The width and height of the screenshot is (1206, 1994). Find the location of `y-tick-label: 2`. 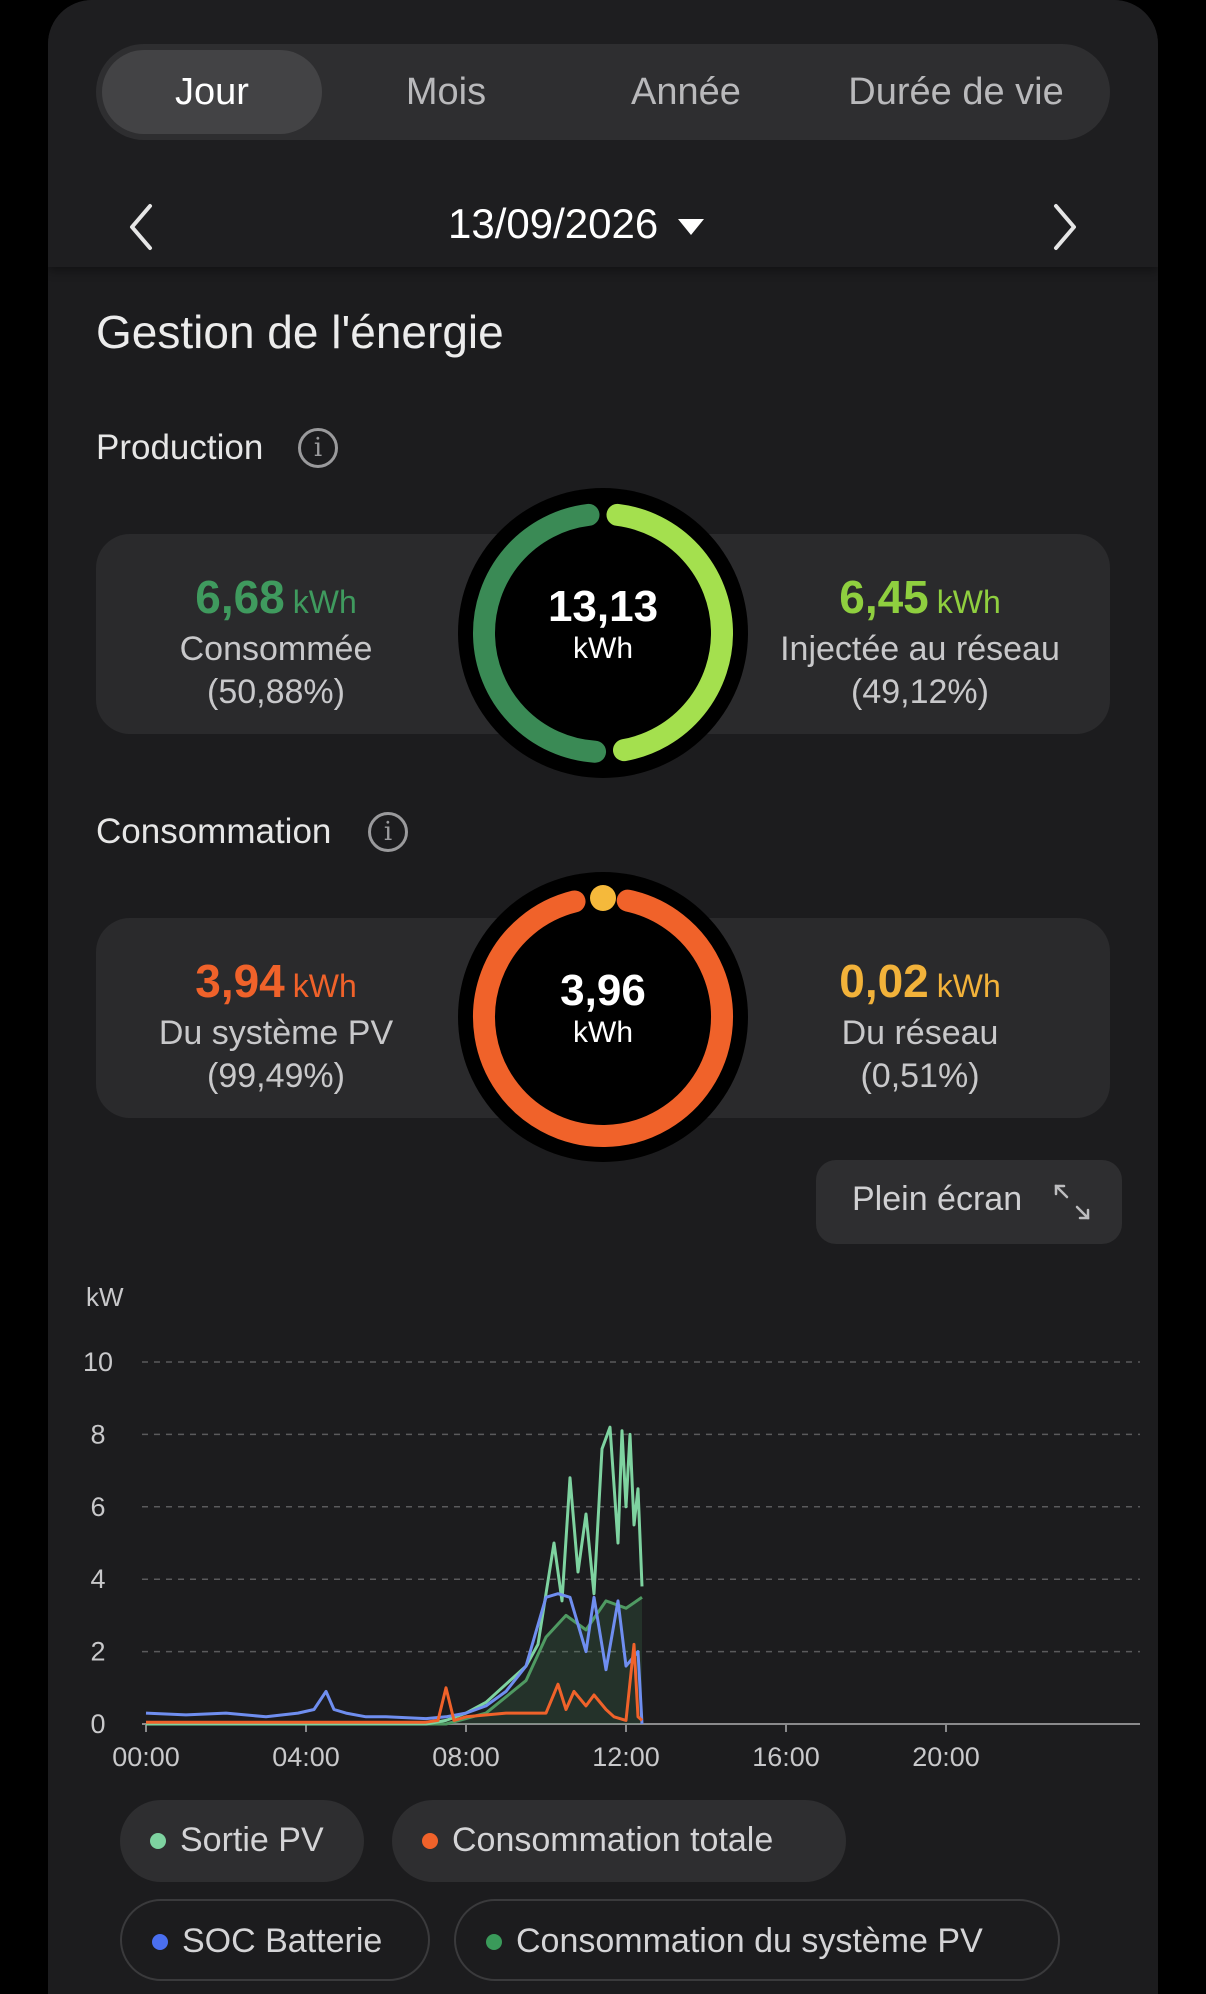

y-tick-label: 2 is located at coordinates (97, 1652).